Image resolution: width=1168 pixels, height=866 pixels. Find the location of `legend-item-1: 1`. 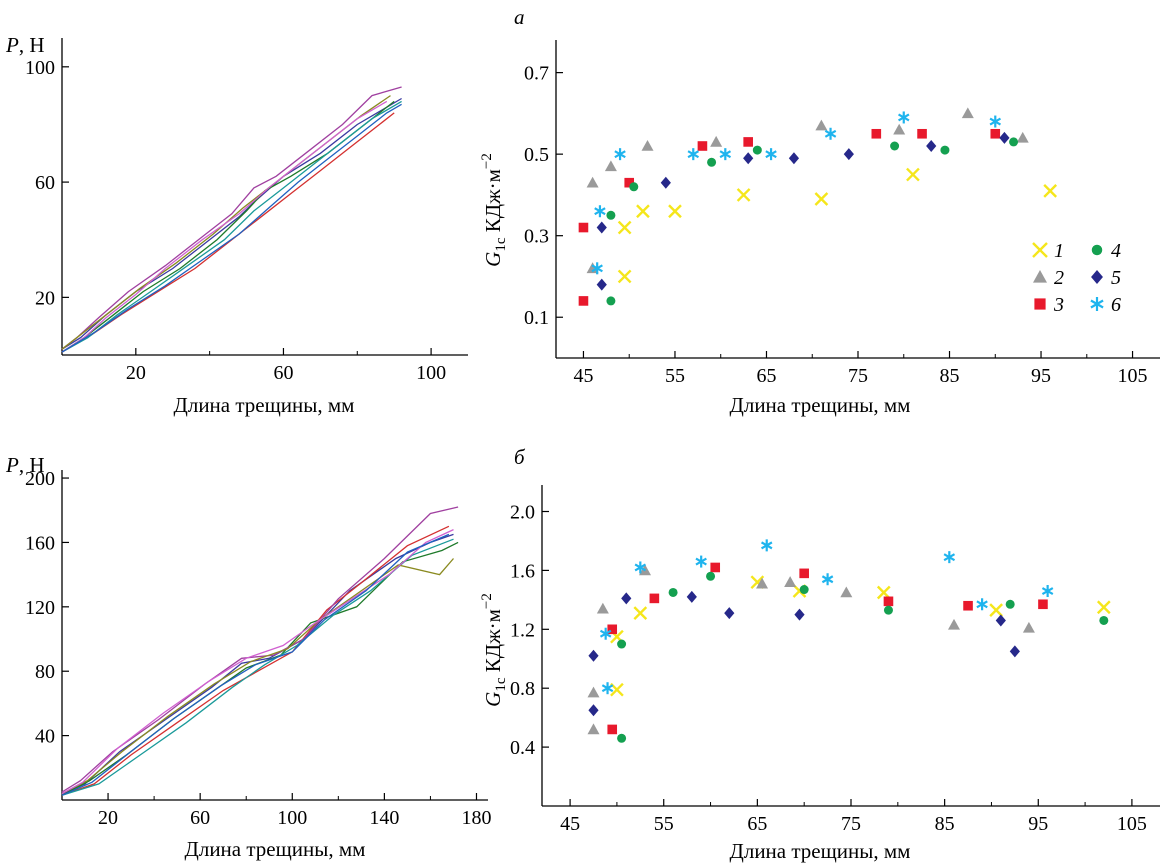

legend-item-1: 1 is located at coordinates (1048, 251).